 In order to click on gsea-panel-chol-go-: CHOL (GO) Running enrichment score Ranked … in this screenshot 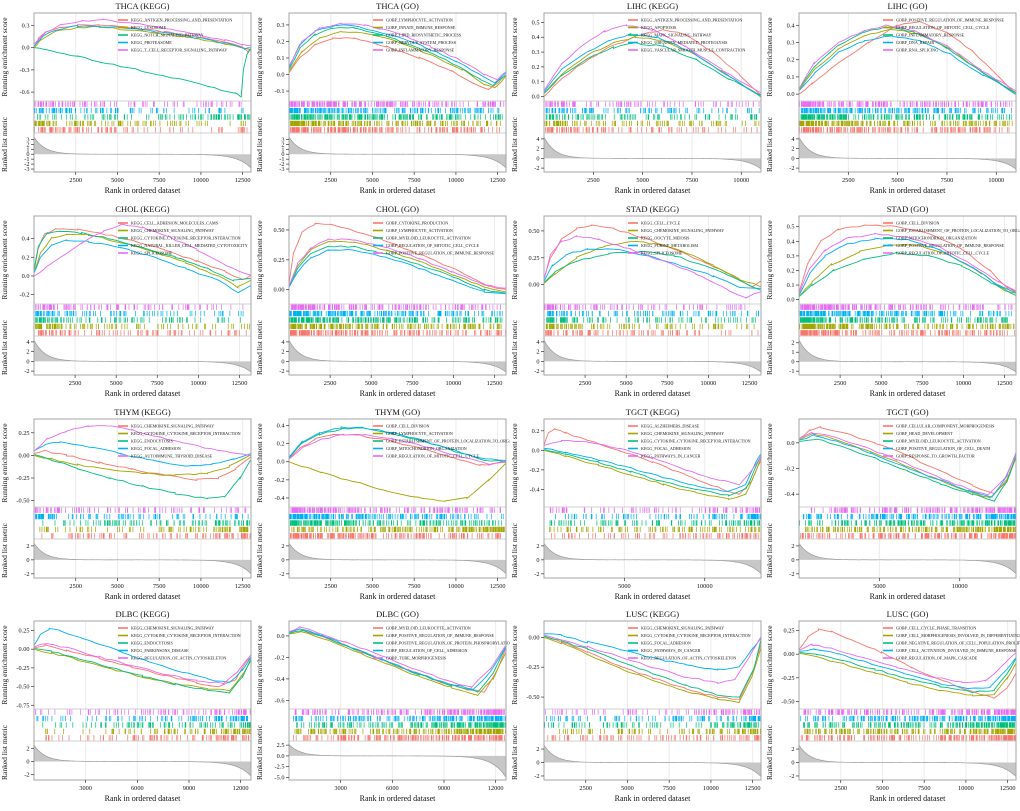, I will do `click(382, 304)`.